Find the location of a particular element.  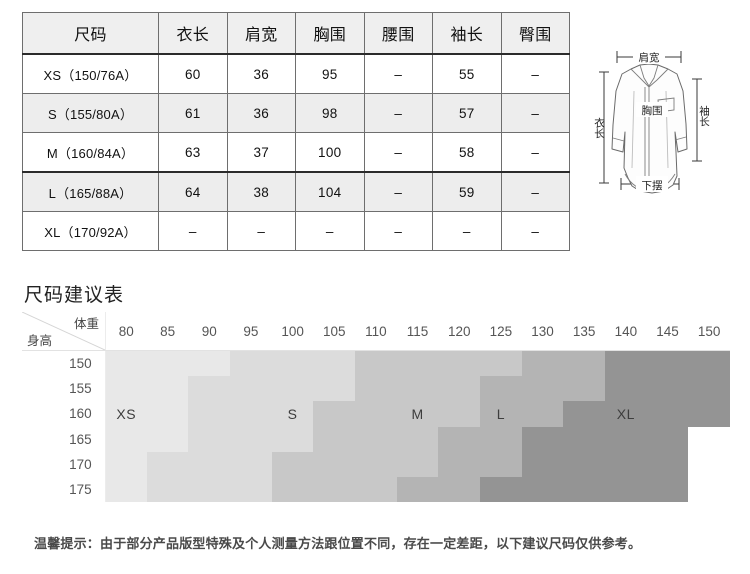

spec-header-length: 衣长 is located at coordinates (193, 33).